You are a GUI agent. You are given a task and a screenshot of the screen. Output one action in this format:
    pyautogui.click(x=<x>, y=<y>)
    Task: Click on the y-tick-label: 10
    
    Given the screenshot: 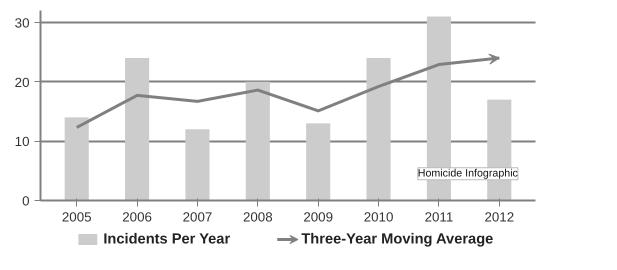 What is the action you would take?
    pyautogui.click(x=22, y=142)
    